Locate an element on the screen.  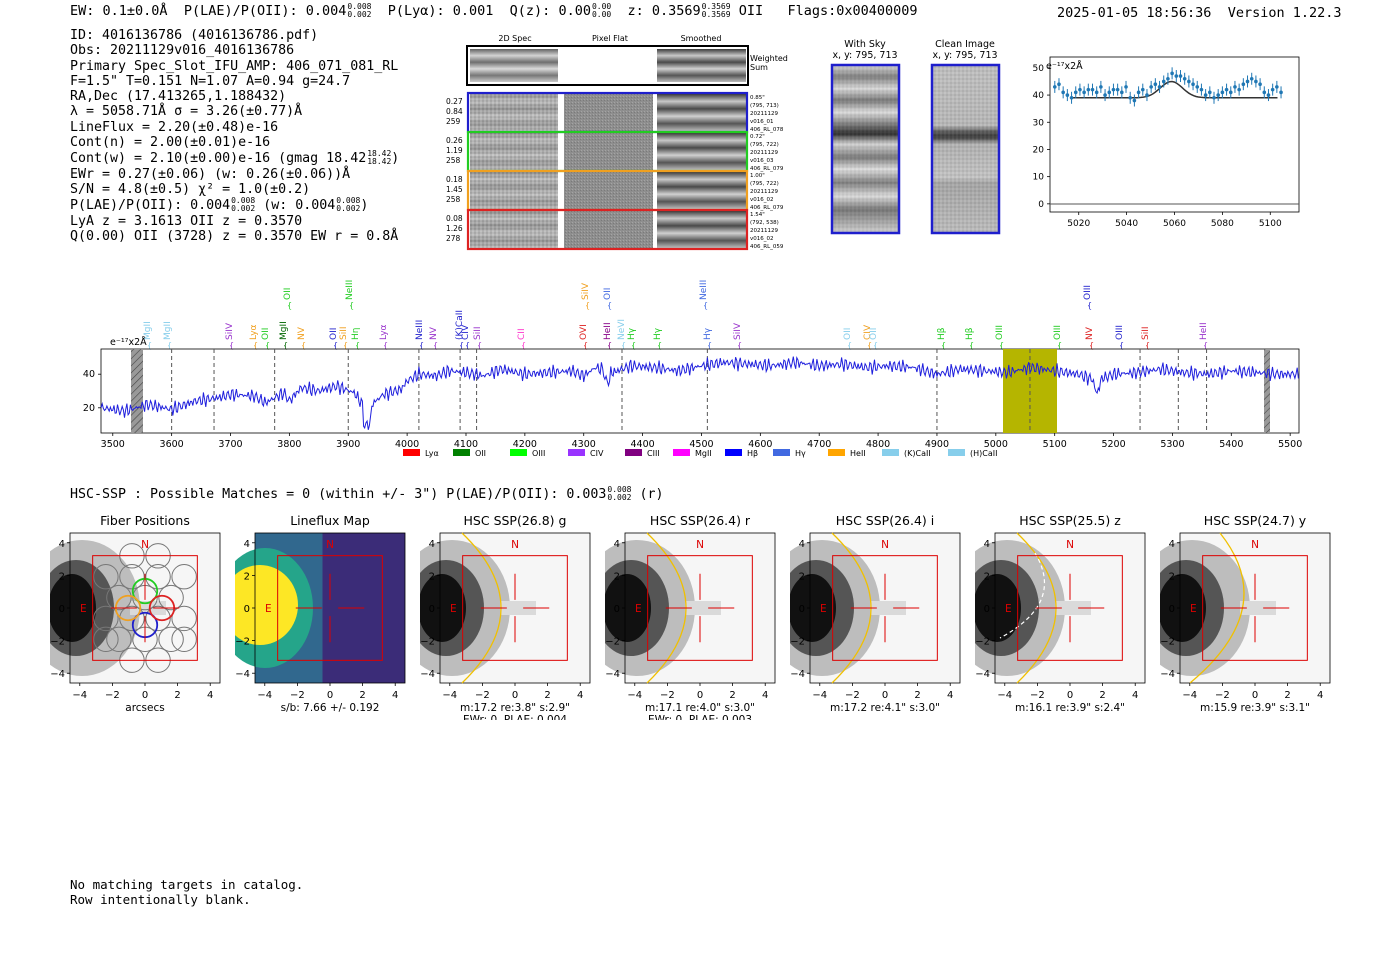
spectrum-x-tick-label: 5400 is located at coordinates (1231, 444).